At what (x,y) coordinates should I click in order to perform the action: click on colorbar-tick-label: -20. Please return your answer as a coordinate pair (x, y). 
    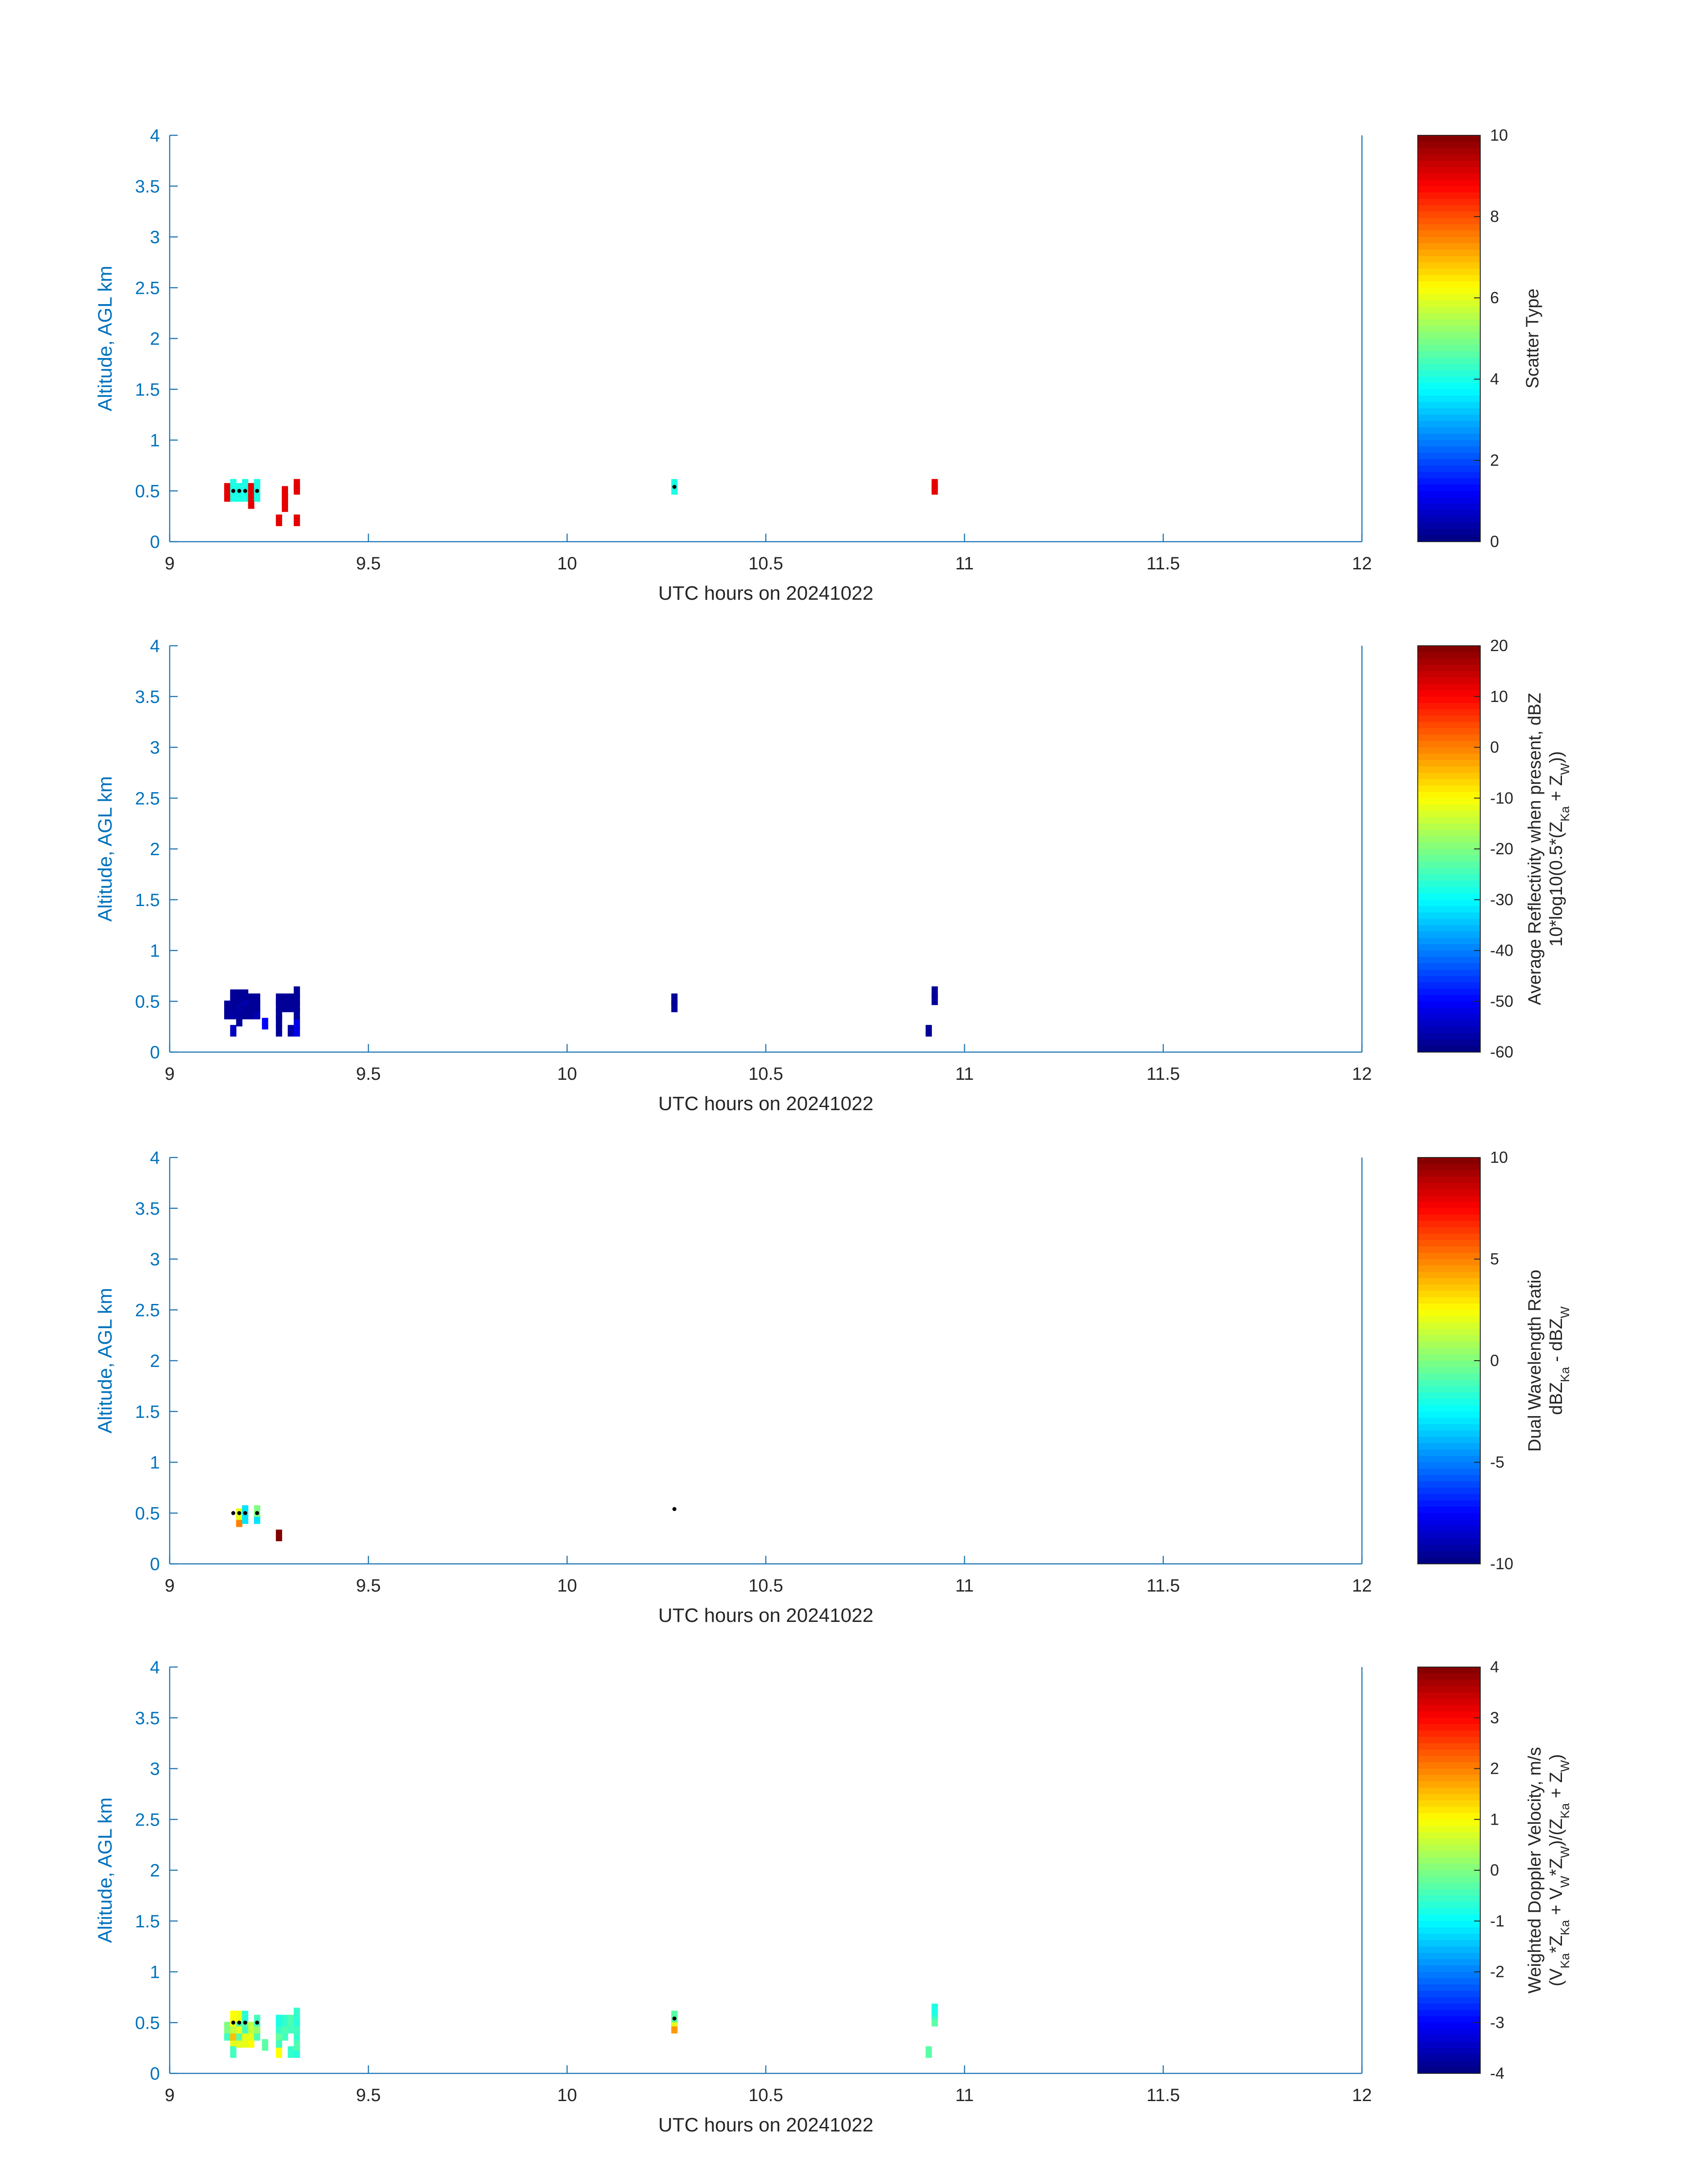
    Looking at the image, I should click on (1501, 849).